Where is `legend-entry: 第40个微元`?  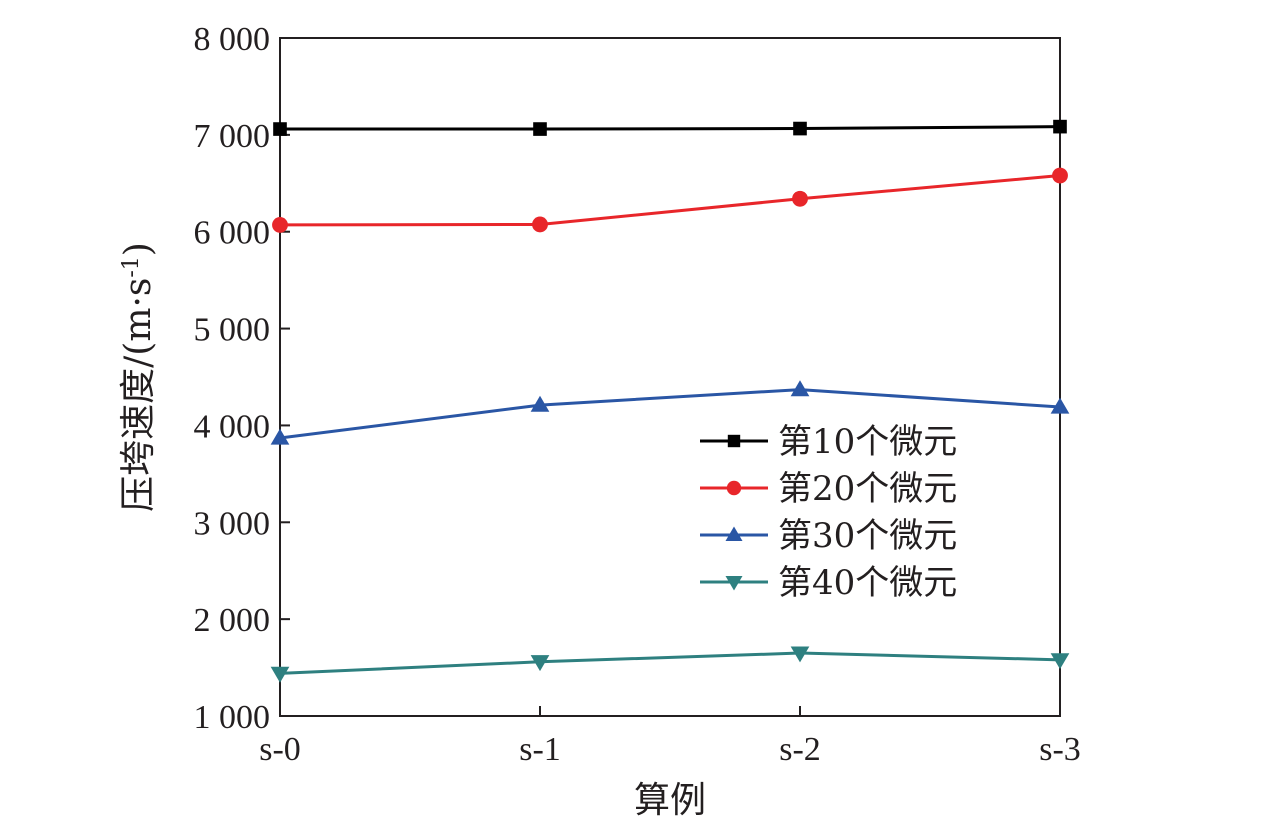
legend-entry: 第40个微元 is located at coordinates (828, 583).